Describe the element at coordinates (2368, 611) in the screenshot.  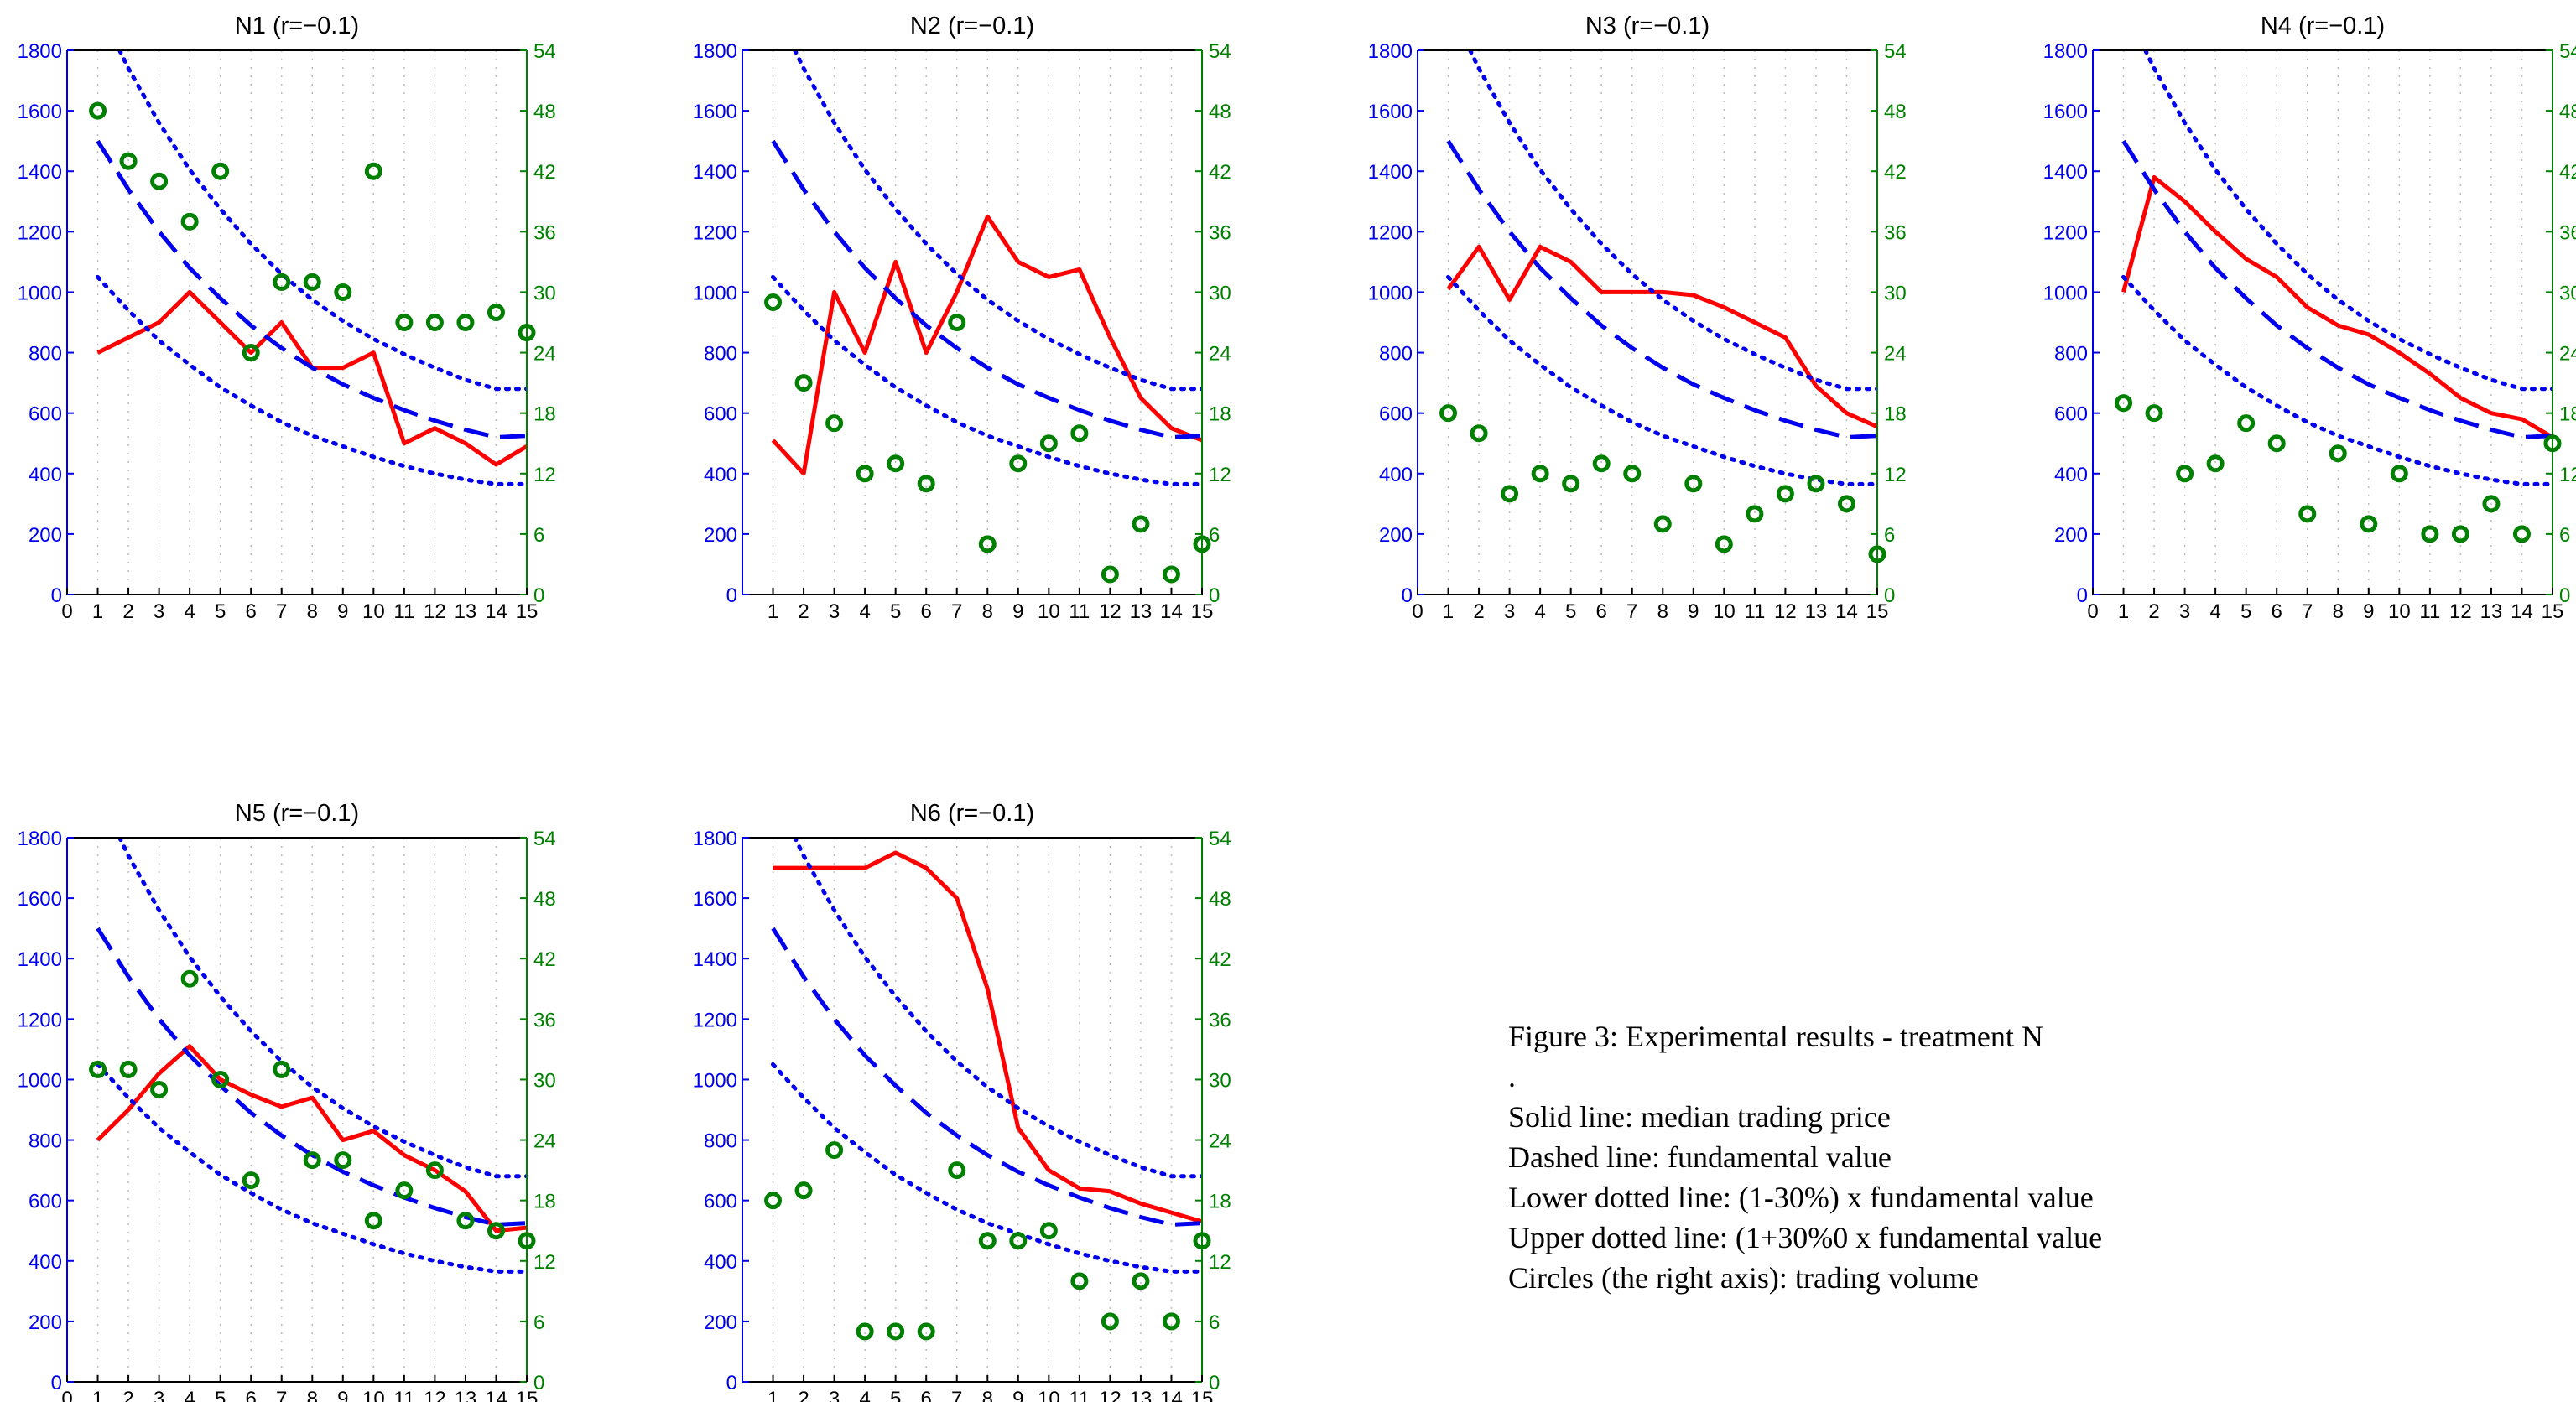
I see `x-tick-label: 9` at that location.